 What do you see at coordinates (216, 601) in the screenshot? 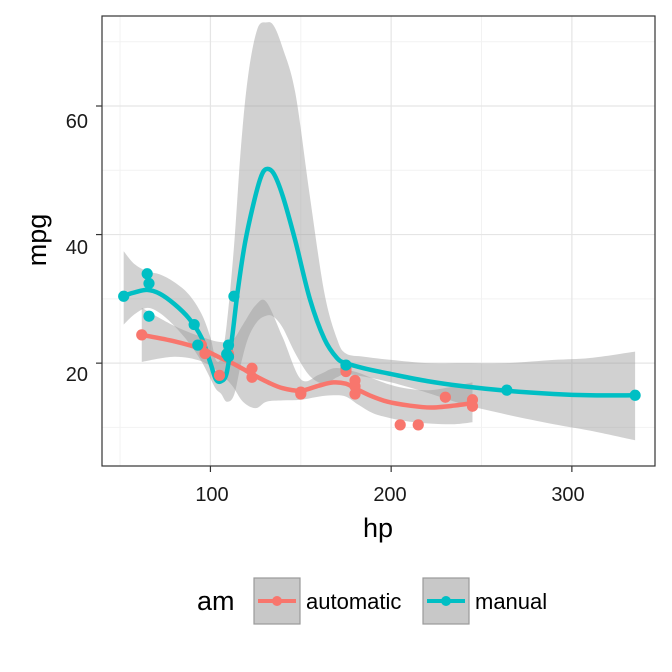
I see `legend-title: am` at bounding box center [216, 601].